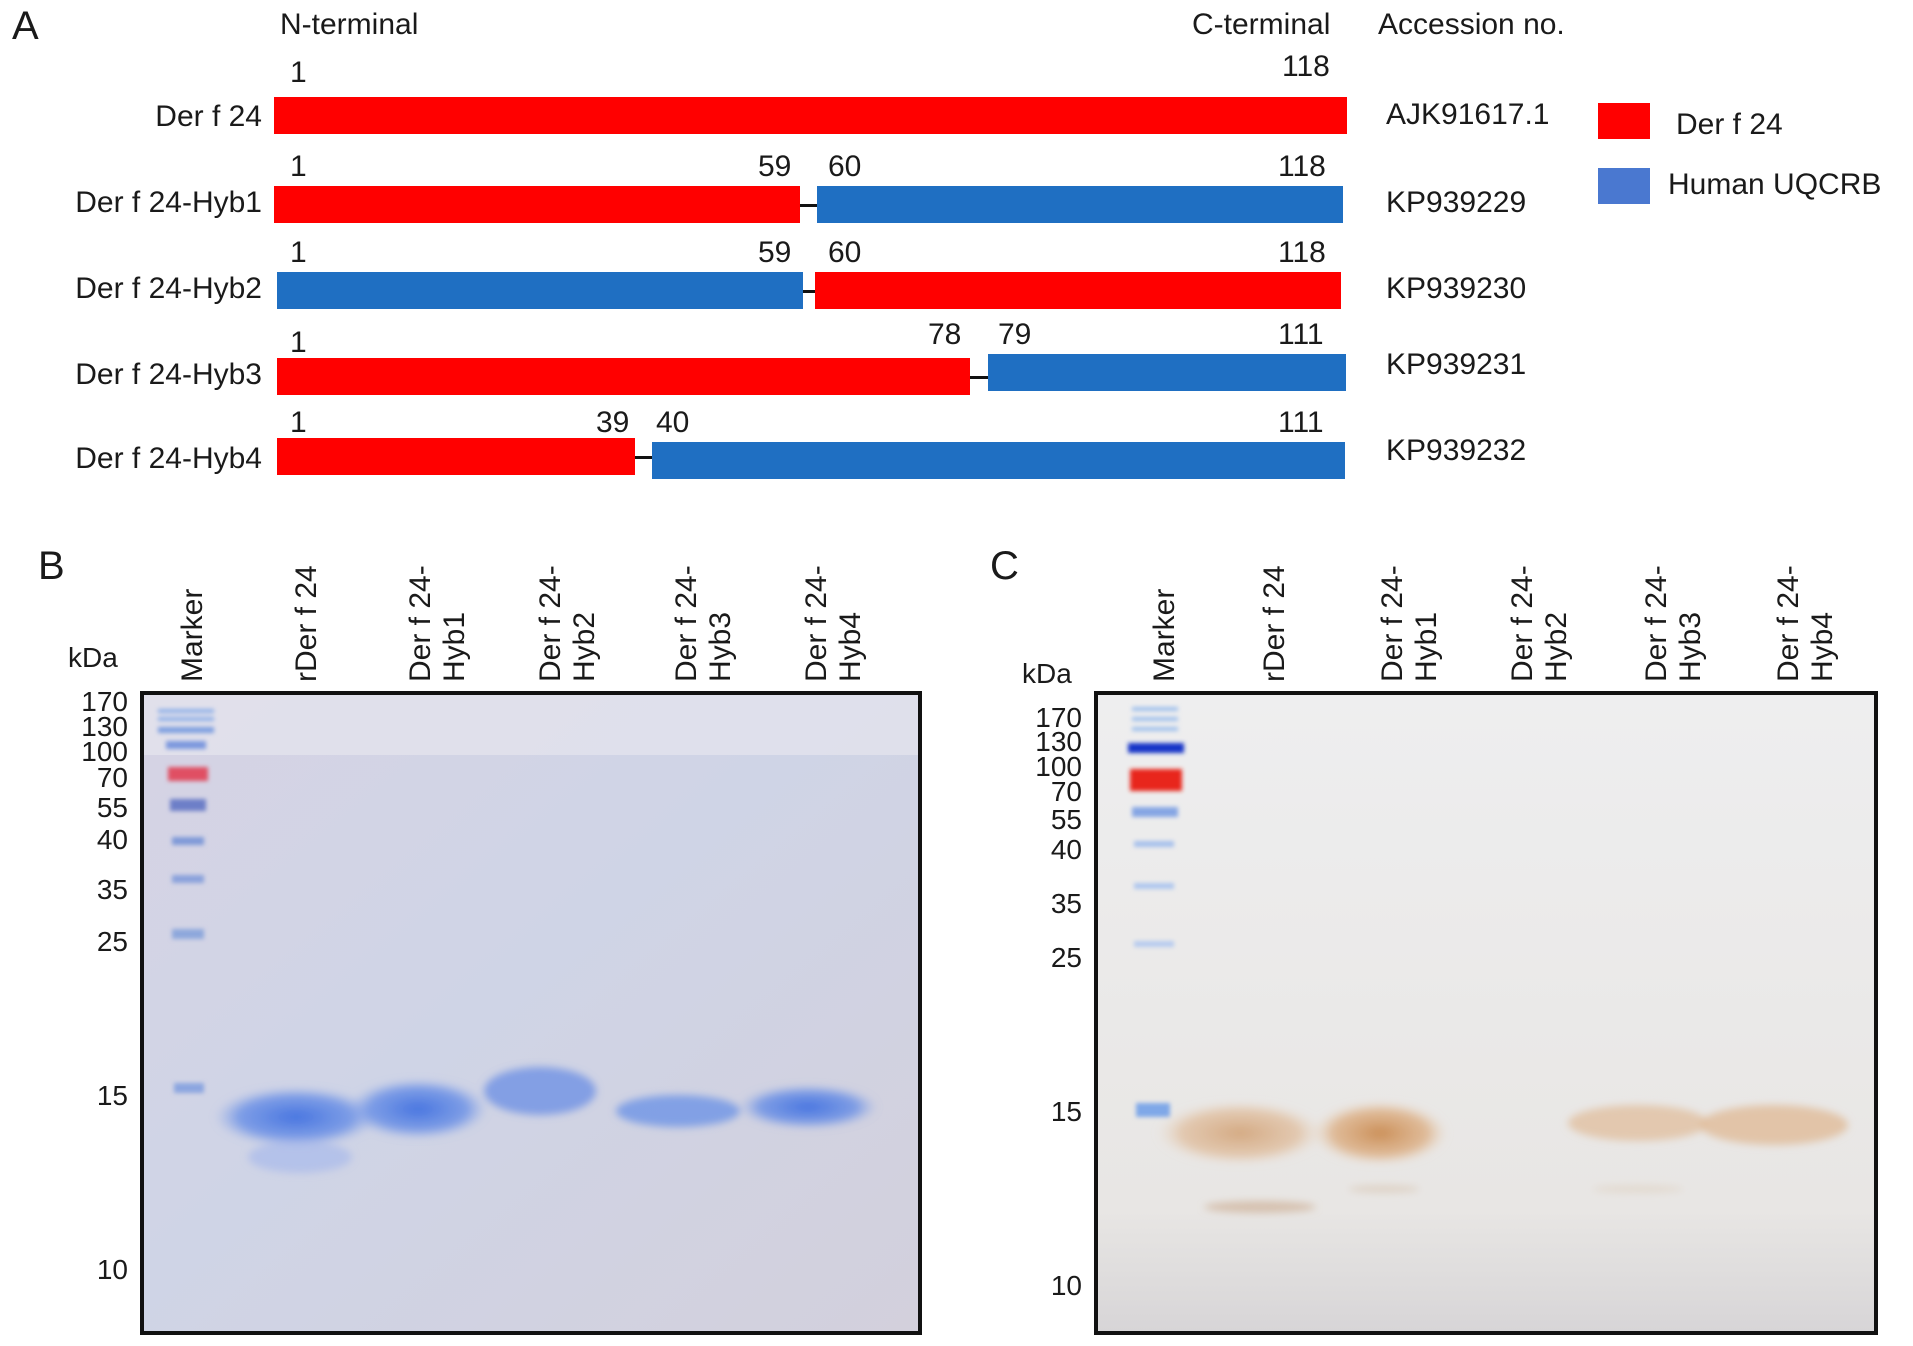  Describe the element at coordinates (613, 422) in the screenshot. I see `junction-left: 39` at that location.